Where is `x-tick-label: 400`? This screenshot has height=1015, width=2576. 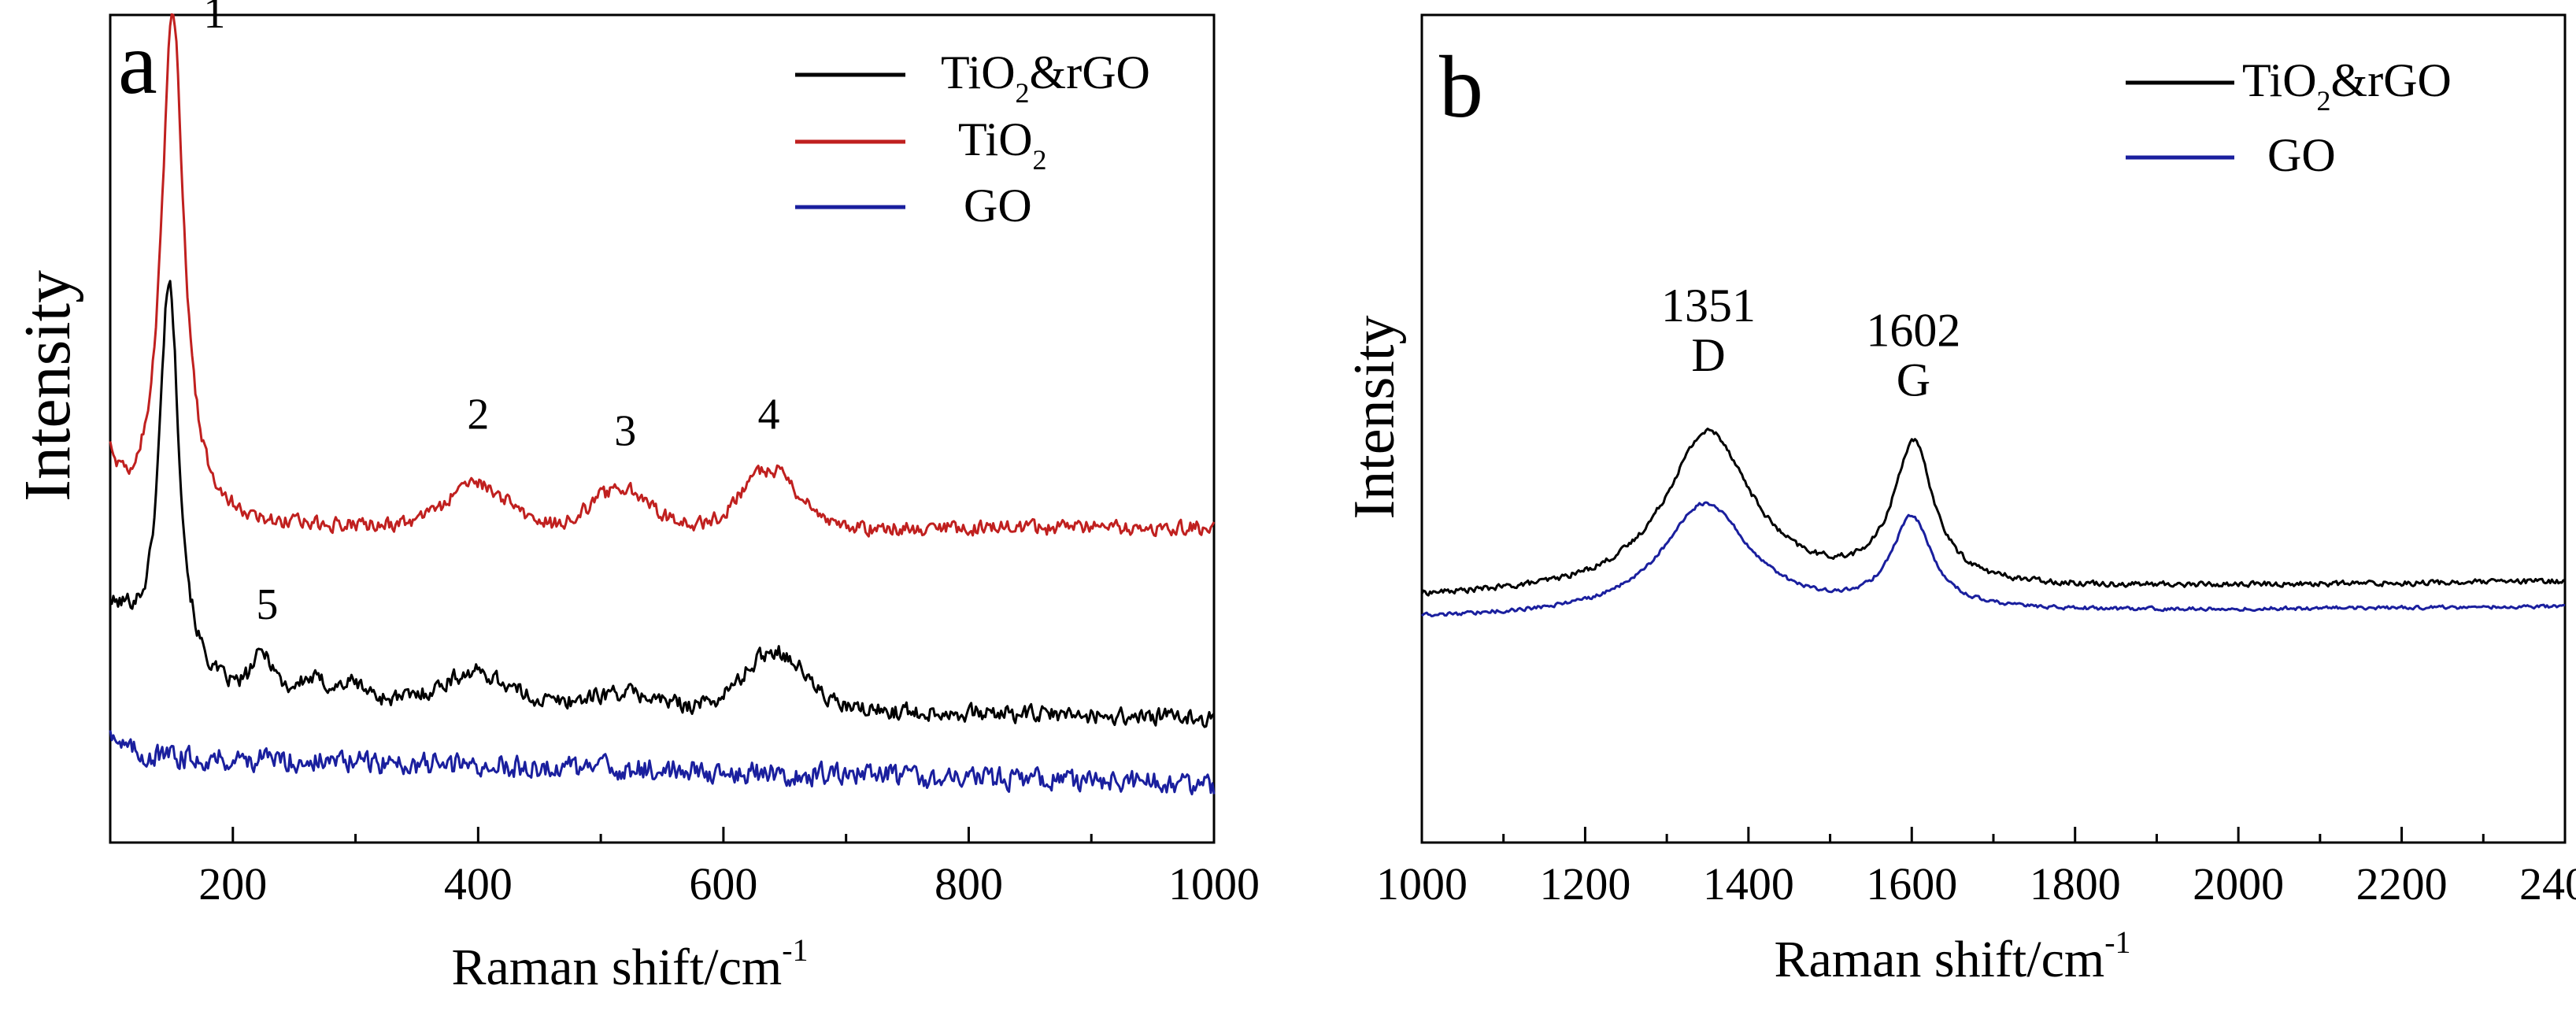
x-tick-label: 400 is located at coordinates (478, 883).